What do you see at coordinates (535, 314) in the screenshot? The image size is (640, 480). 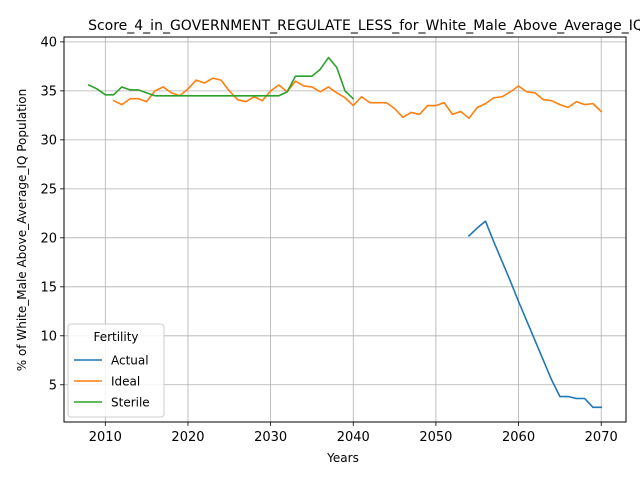 I see `series-line-actual` at bounding box center [535, 314].